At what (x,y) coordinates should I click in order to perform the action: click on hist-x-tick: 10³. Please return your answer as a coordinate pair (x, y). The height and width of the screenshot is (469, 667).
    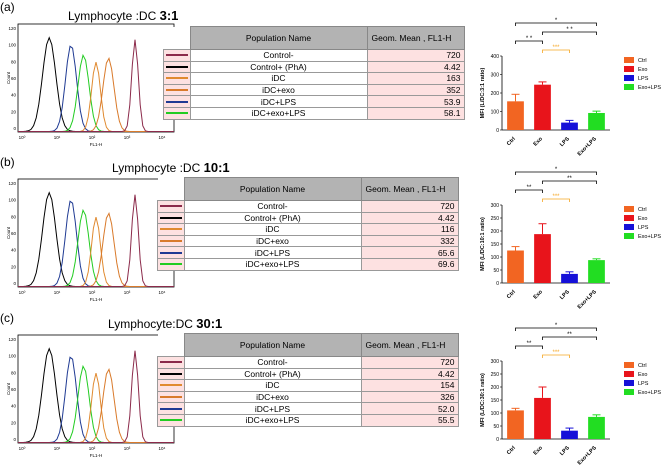
    Looking at the image, I should click on (127, 137).